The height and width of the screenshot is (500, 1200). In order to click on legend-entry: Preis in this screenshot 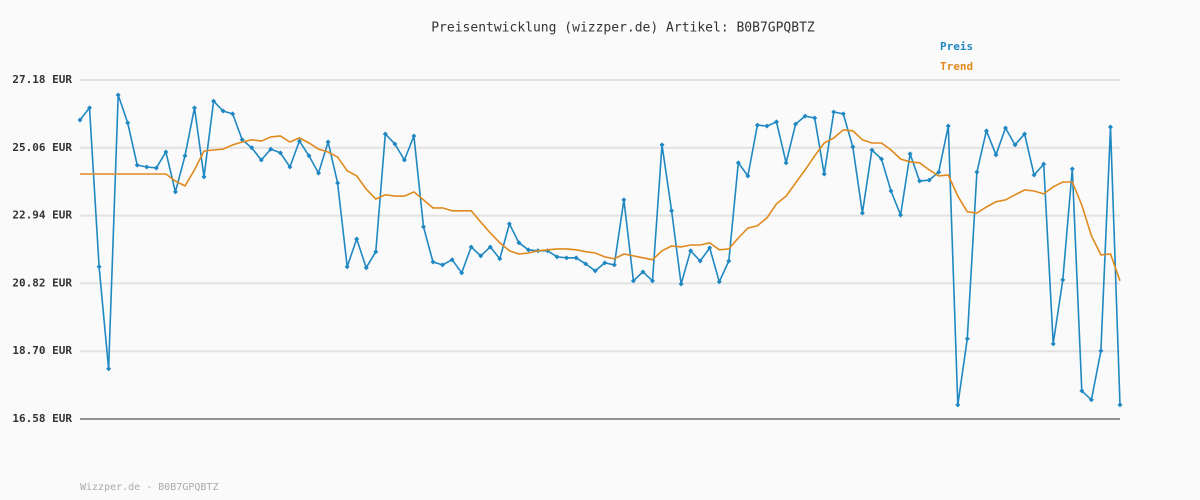, I will do `click(956, 46)`.